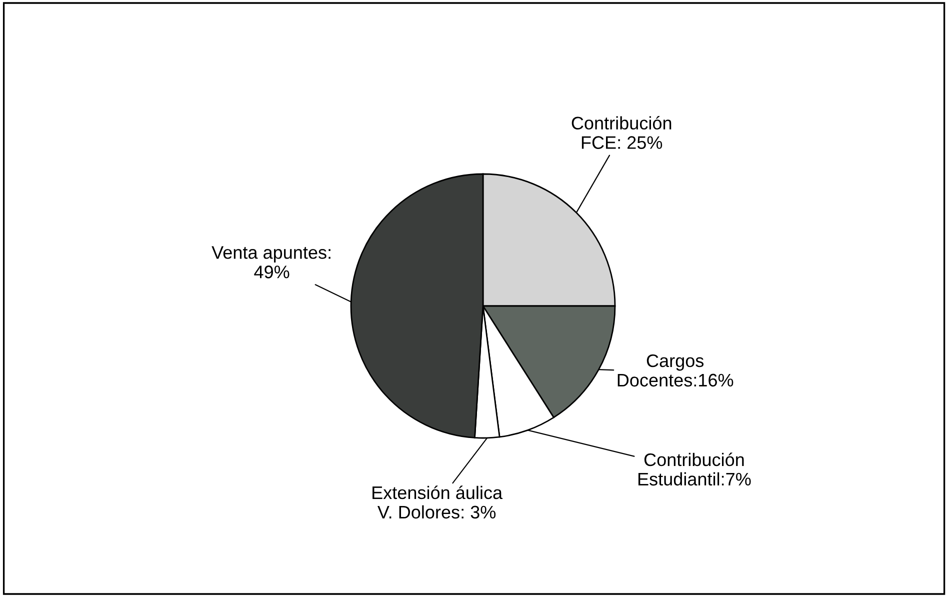 This screenshot has width=950, height=597. Describe the element at coordinates (271, 262) in the screenshot. I see `slice-label: Venta apuntes: 49%` at that location.